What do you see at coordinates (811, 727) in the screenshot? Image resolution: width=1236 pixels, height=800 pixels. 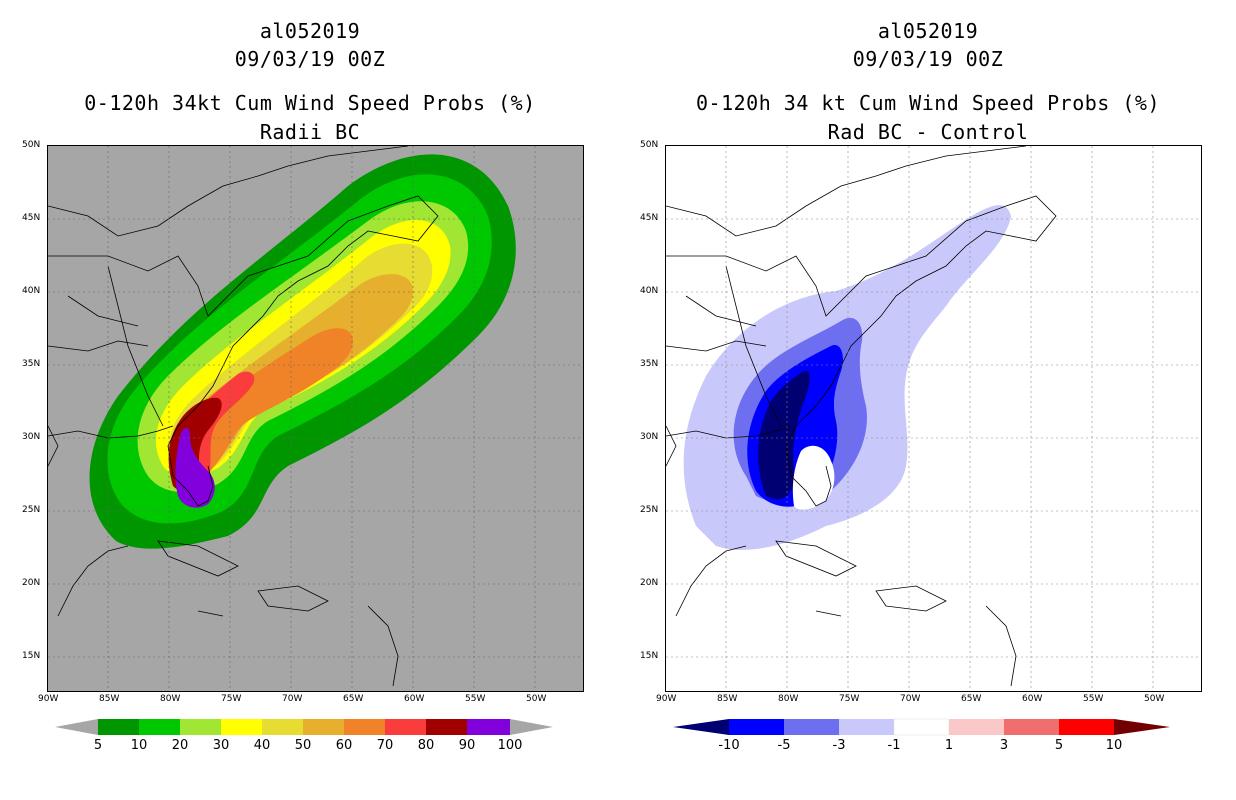 I see `cb-neg5-neg3` at bounding box center [811, 727].